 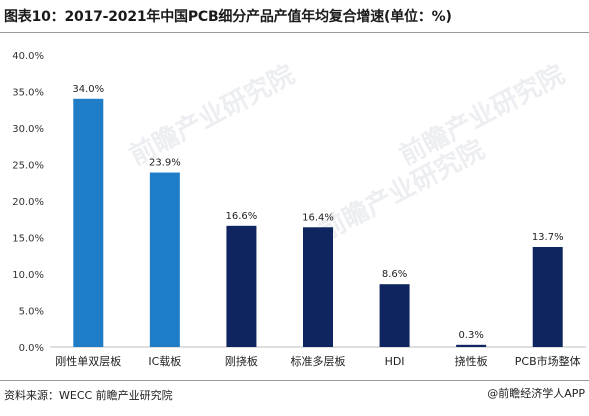 I want to click on y-tick-label: 5.0%, so click(x=31, y=312).